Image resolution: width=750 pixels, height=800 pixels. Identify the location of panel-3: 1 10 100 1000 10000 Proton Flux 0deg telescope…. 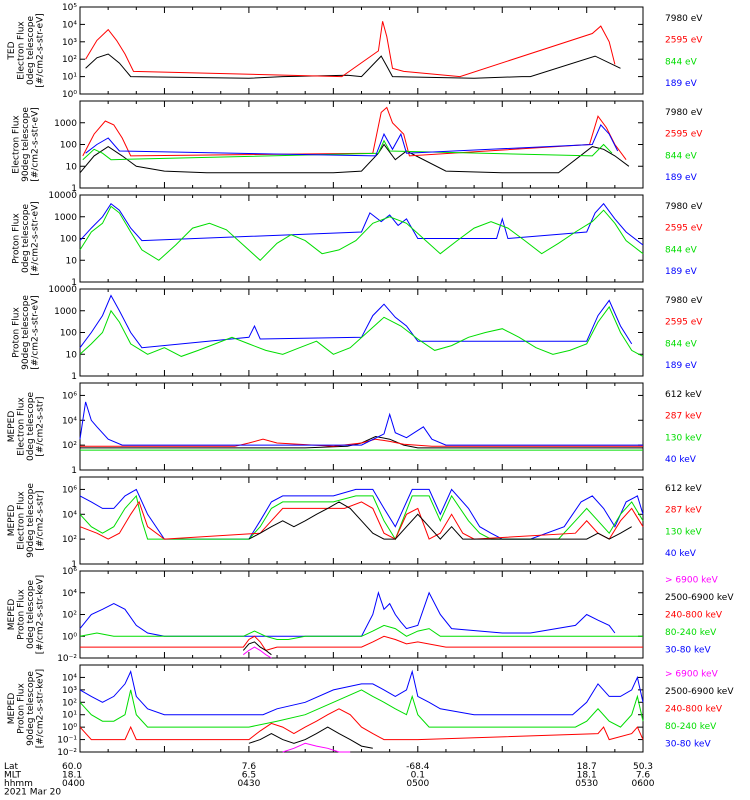
(358, 239).